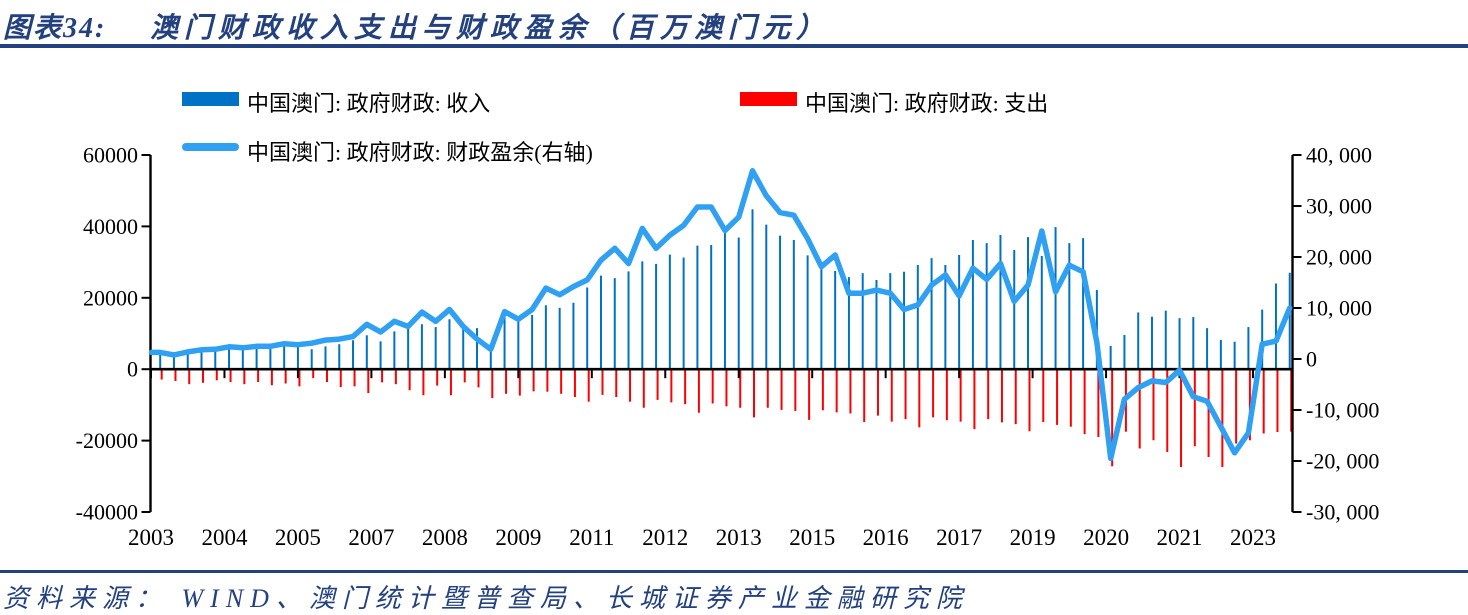 The width and height of the screenshot is (1468, 615). I want to click on svg-text: 2008, so click(445, 537).